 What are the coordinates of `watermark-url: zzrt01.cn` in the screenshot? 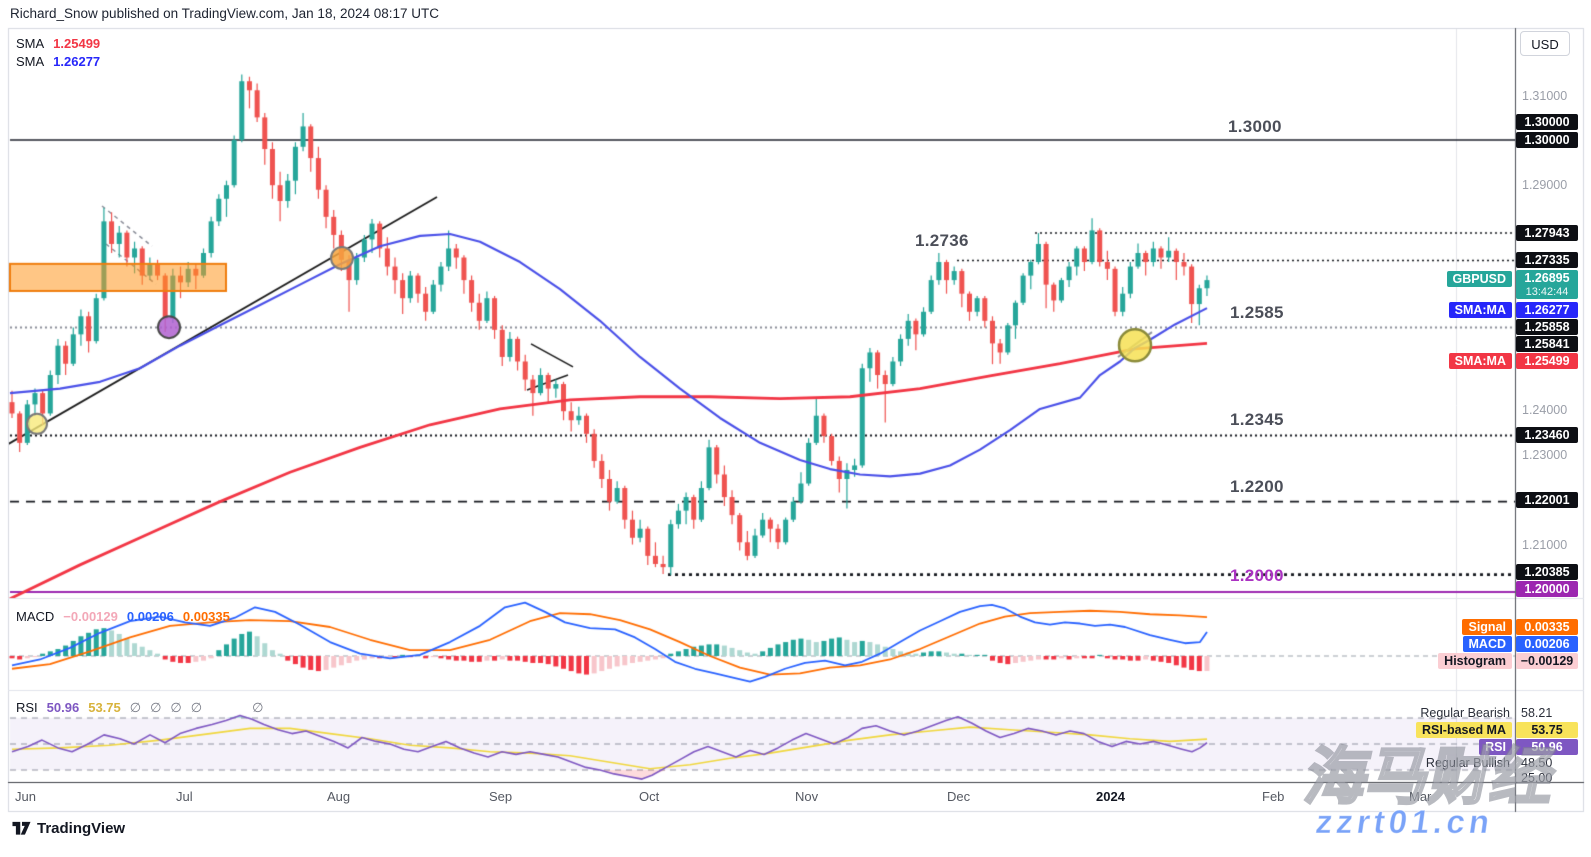 It's located at (1404, 822).